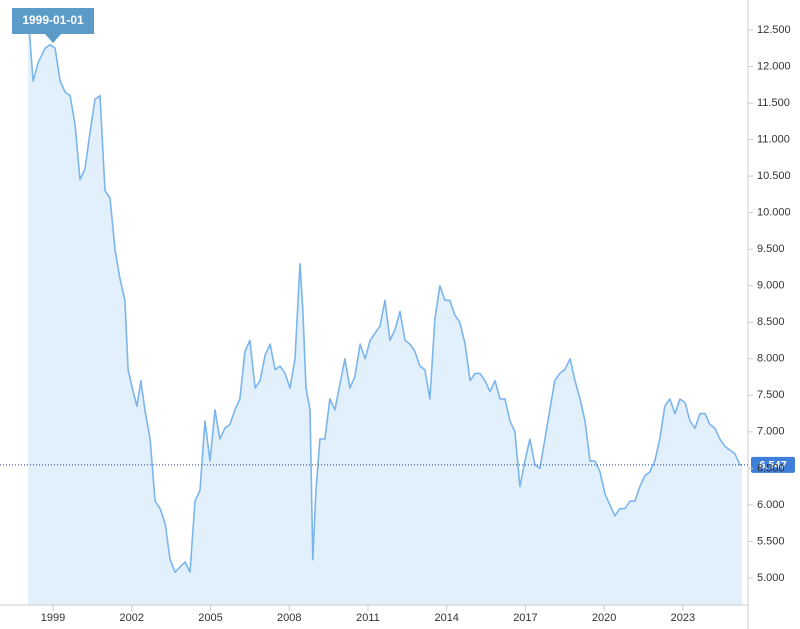  Describe the element at coordinates (771, 432) in the screenshot. I see `y-tick-label: 7.000` at that location.